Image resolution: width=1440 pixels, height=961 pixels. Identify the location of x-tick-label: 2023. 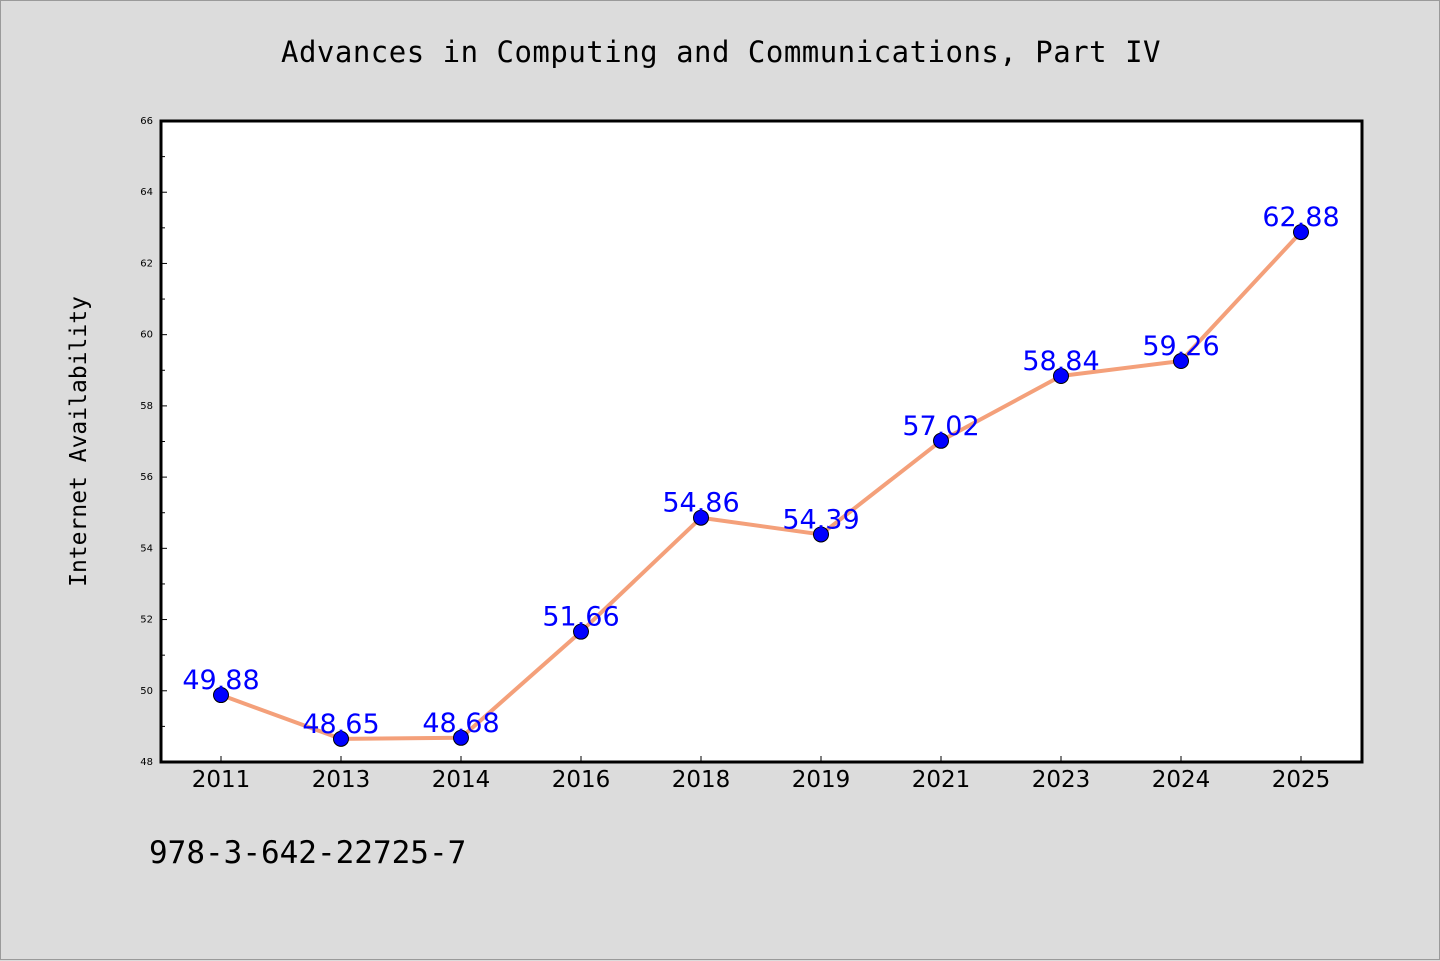
(1061, 780).